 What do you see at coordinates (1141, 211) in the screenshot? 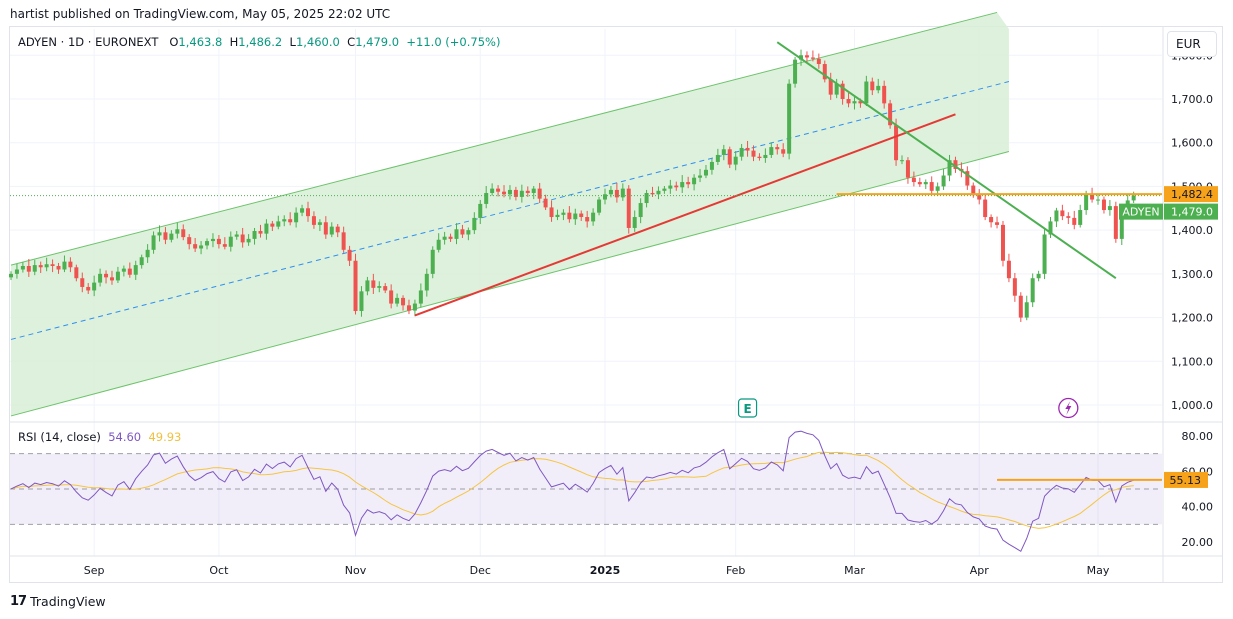
I see `symbol-badge` at bounding box center [1141, 211].